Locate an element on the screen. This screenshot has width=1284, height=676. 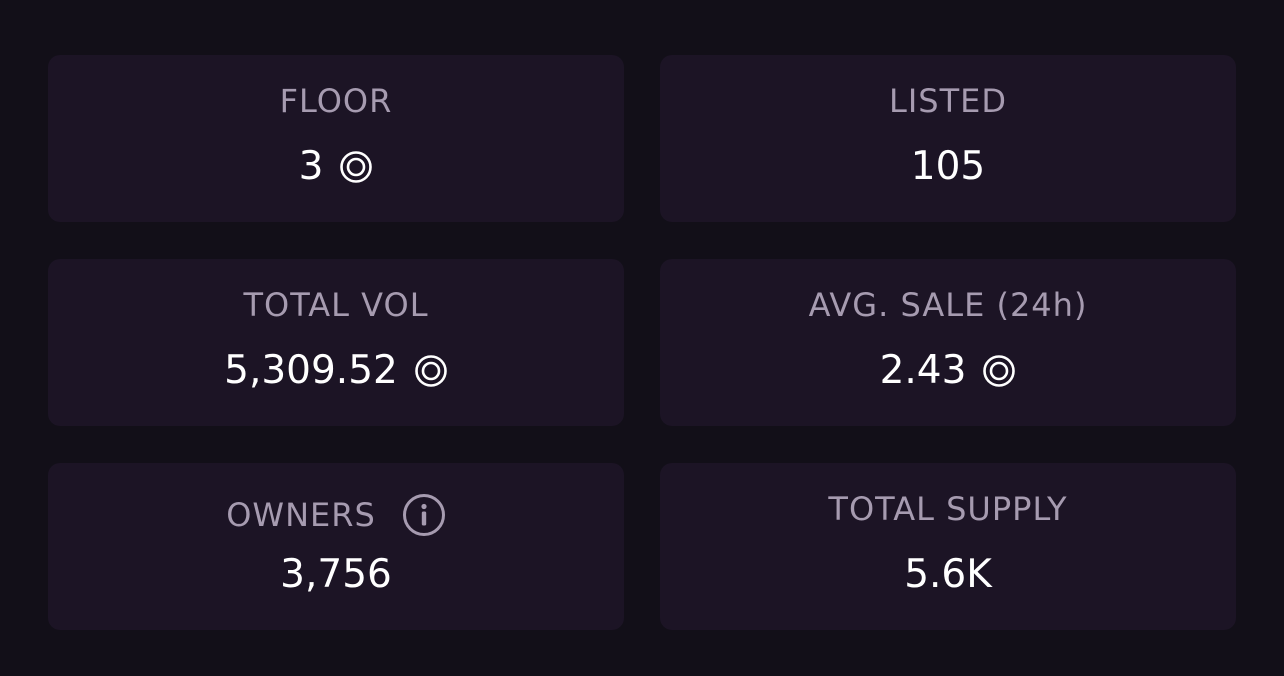
stat-label-row: FLOOR is located at coordinates (336, 101).